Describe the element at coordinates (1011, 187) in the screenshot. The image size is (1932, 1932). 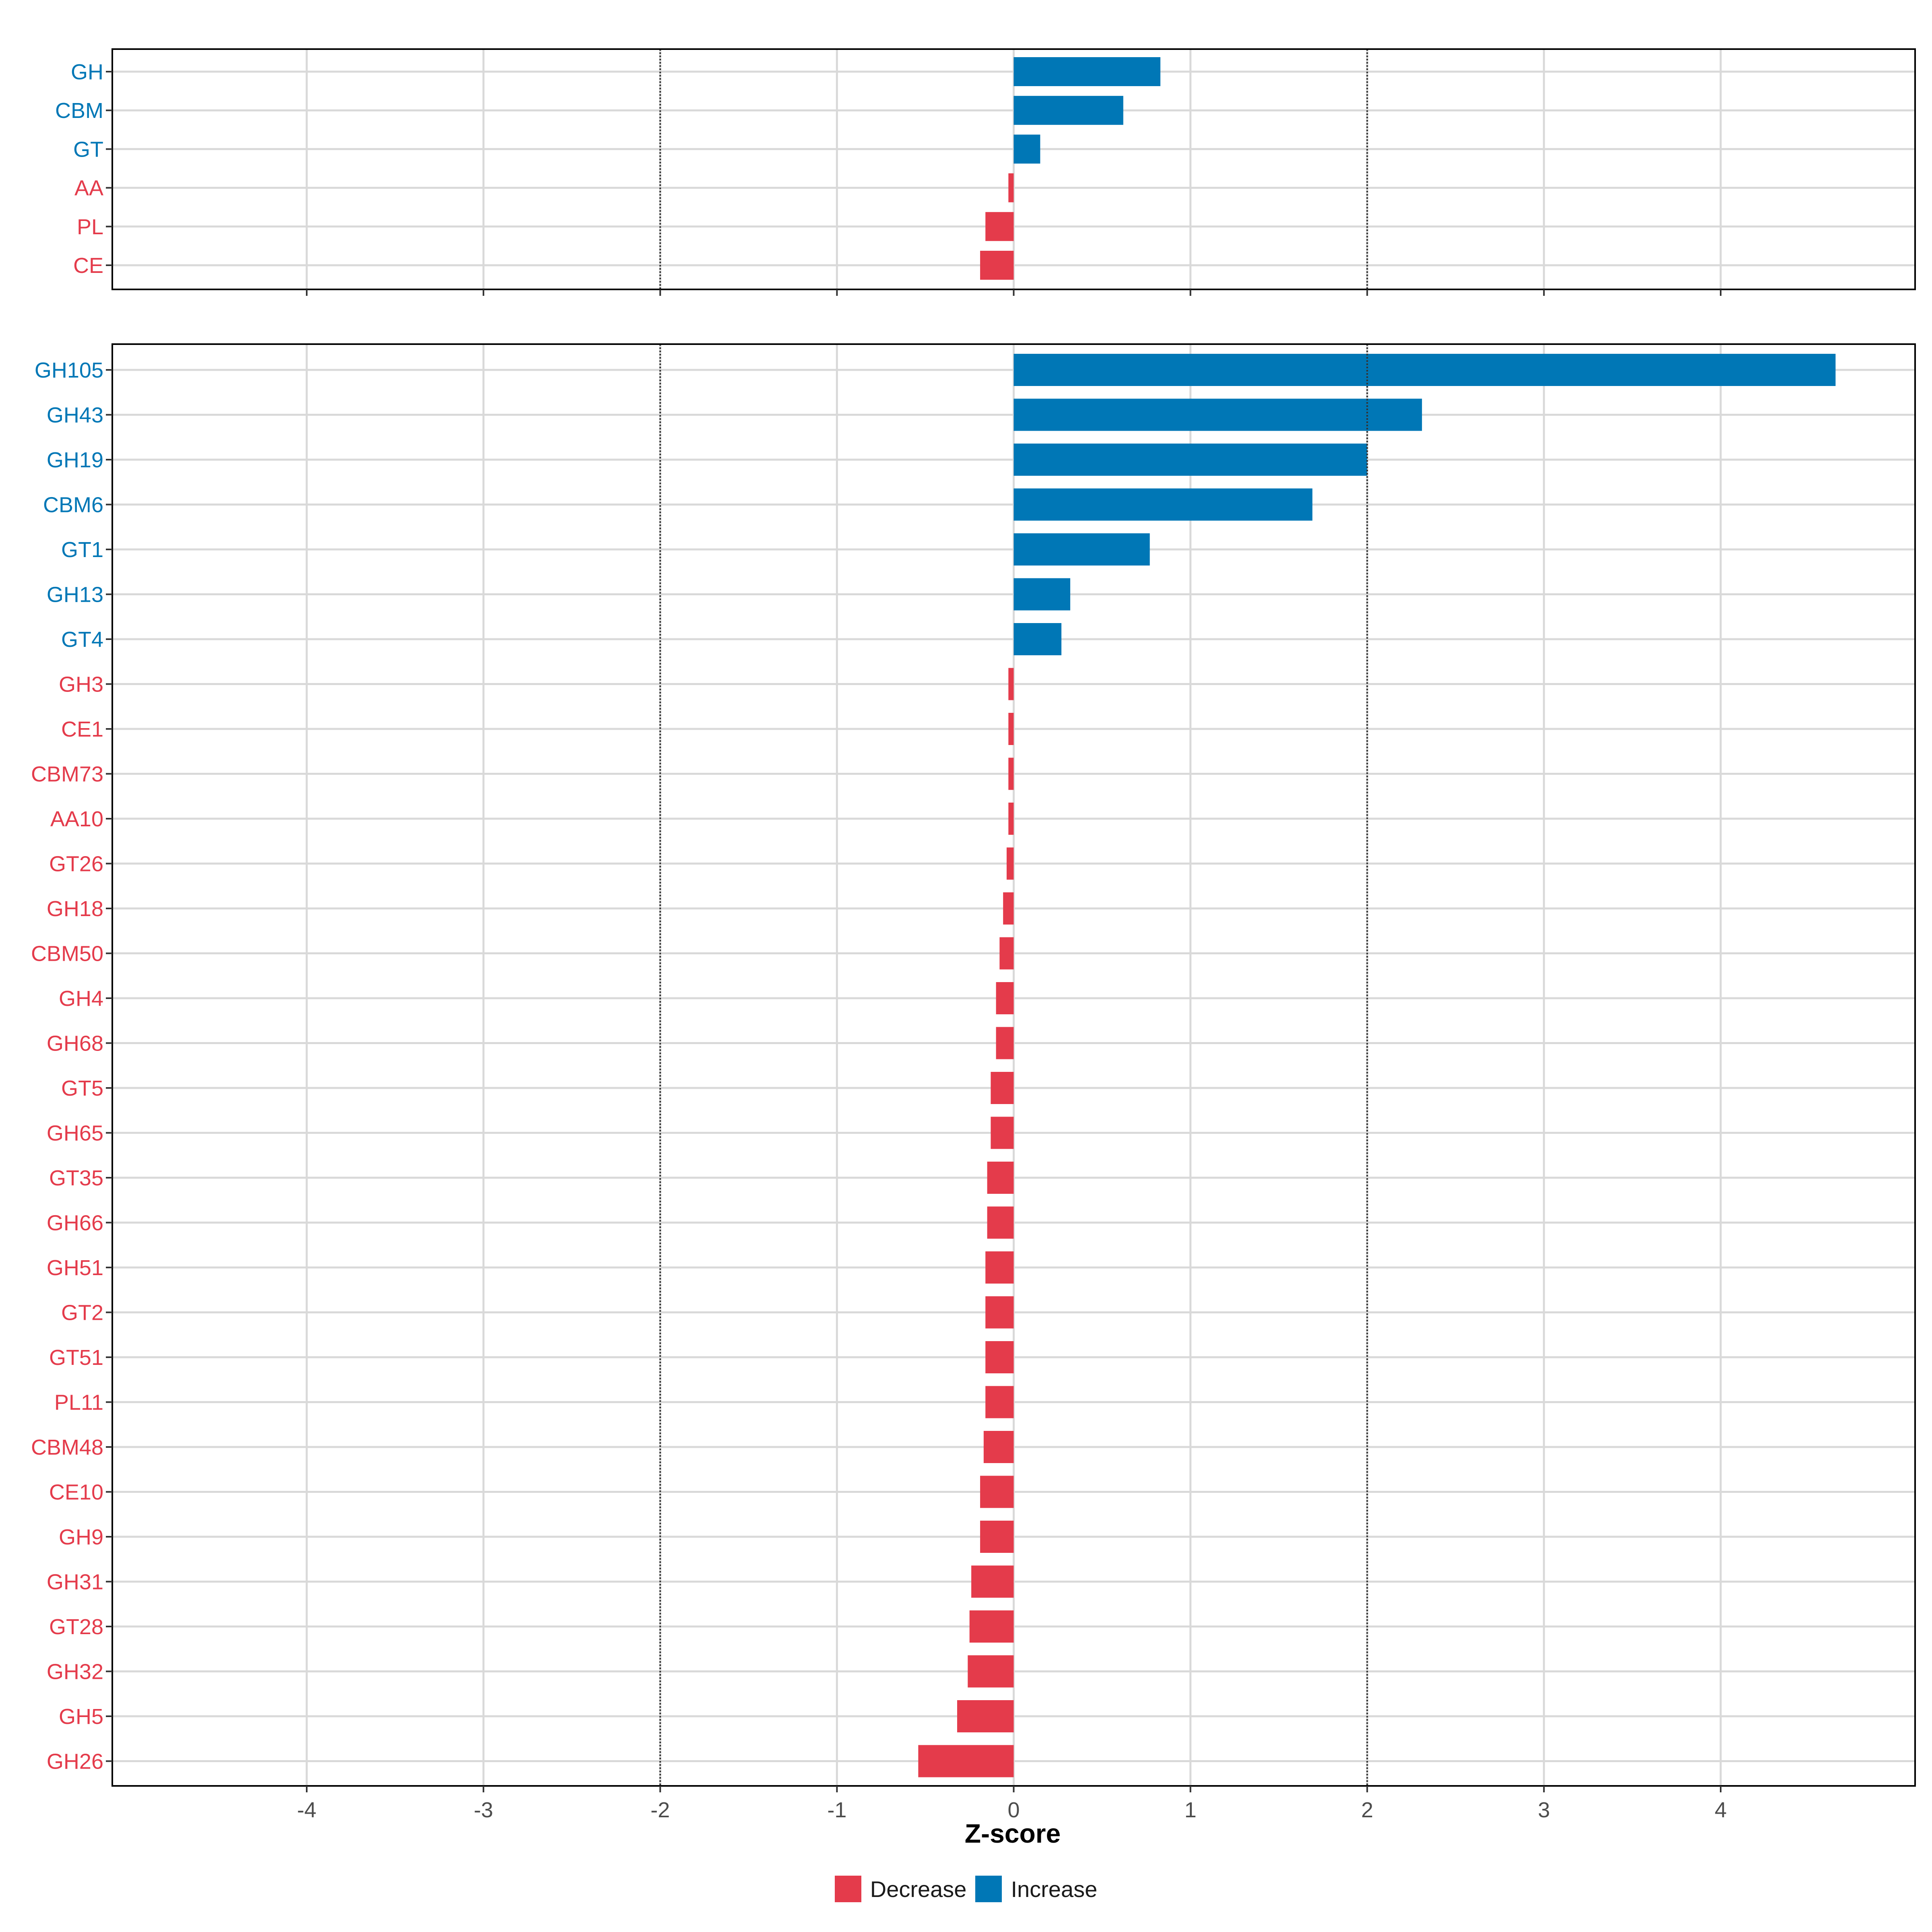
I see `bar-AA` at that location.